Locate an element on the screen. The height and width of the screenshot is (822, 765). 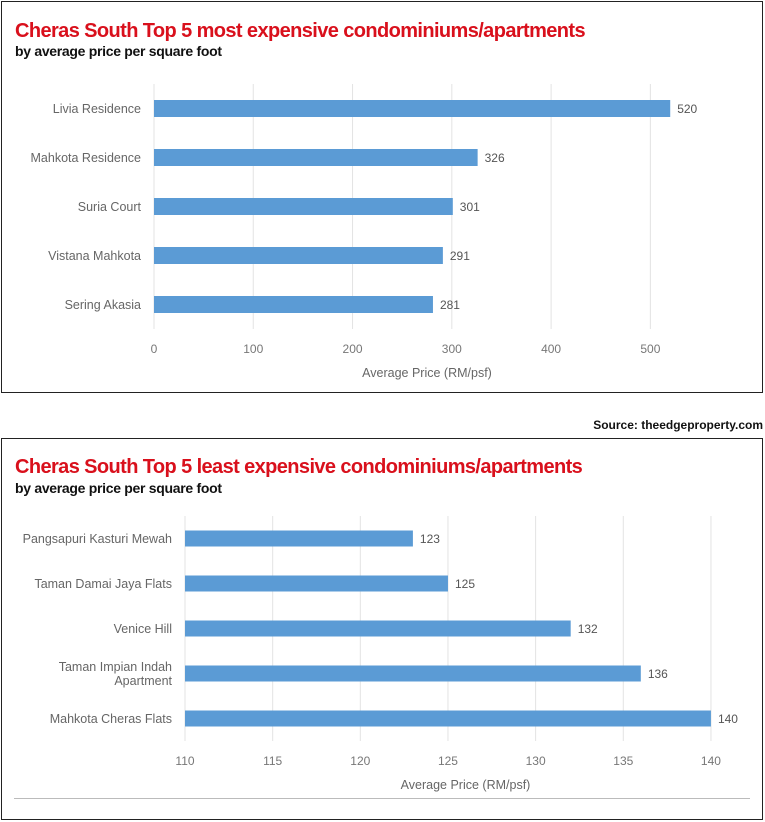
category-label-line: Suria Court is located at coordinates (110, 207).